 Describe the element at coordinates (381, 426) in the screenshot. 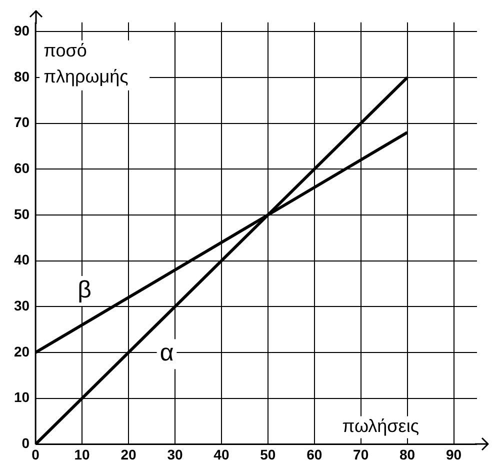

I see `x-axis-title: πωλήσεις` at that location.